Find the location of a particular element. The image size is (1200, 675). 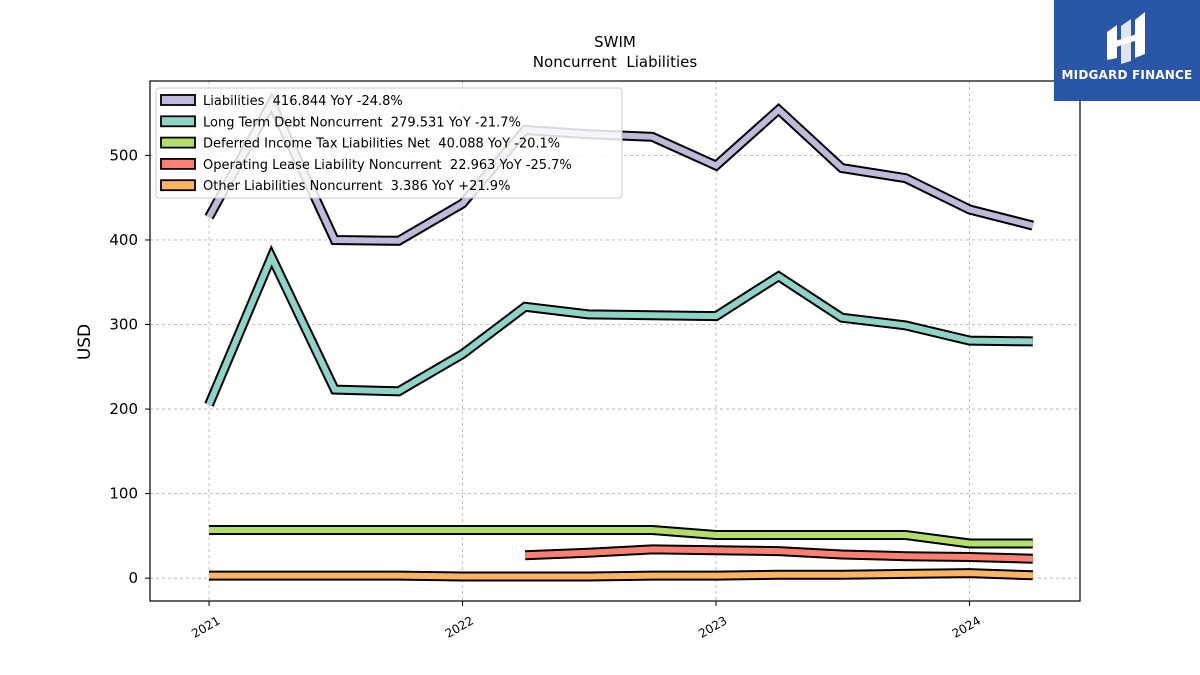

y-tick-label: 500 is located at coordinates (123, 155).